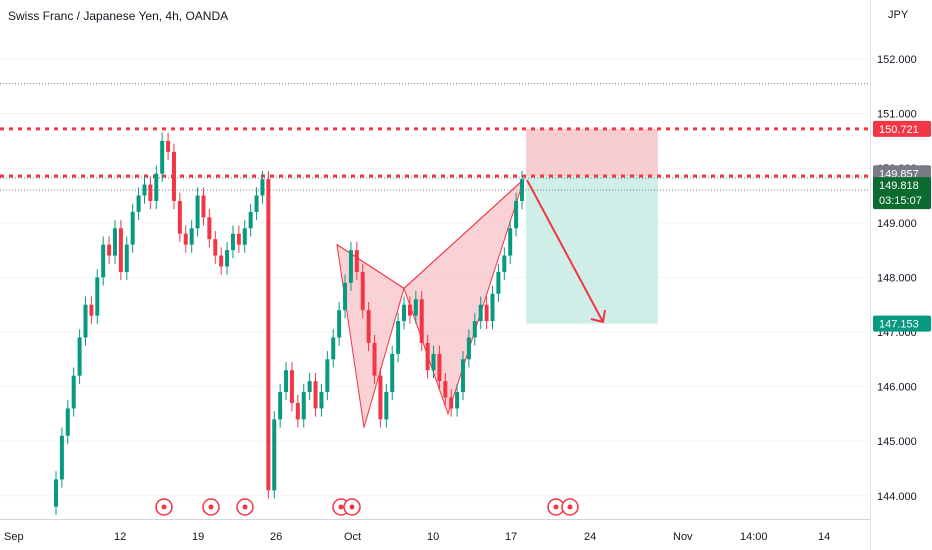 The image size is (932, 550). Describe the element at coordinates (590, 537) in the screenshot. I see `x-tick-label: 24` at that location.